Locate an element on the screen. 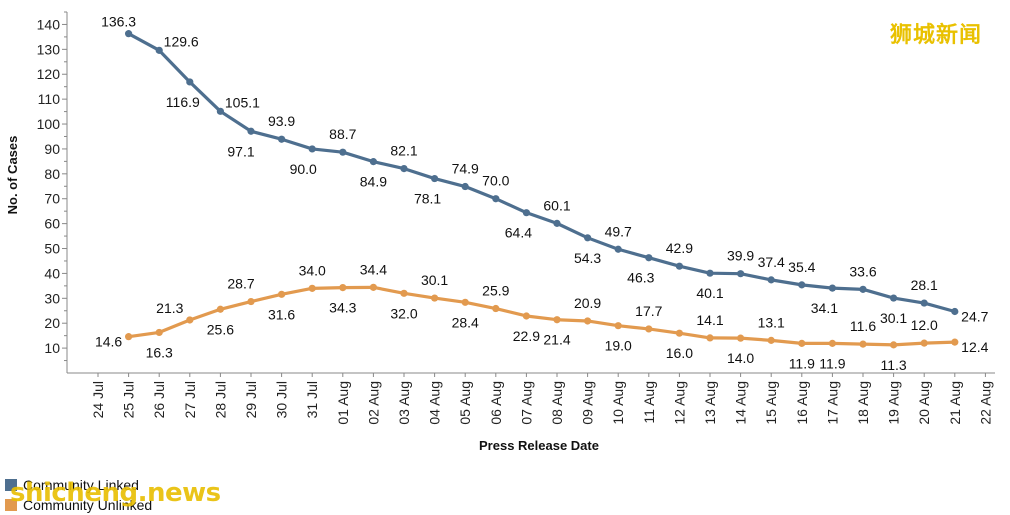 The width and height of the screenshot is (1010, 515). legend-item-community-linked: Community Linked is located at coordinates (78, 485).